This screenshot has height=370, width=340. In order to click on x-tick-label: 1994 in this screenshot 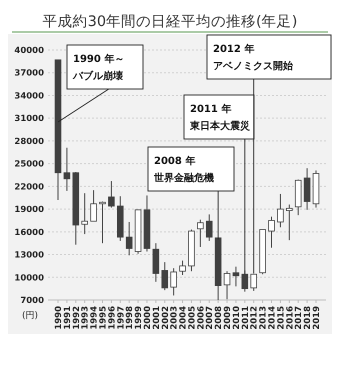, I will do `click(95, 318)`.